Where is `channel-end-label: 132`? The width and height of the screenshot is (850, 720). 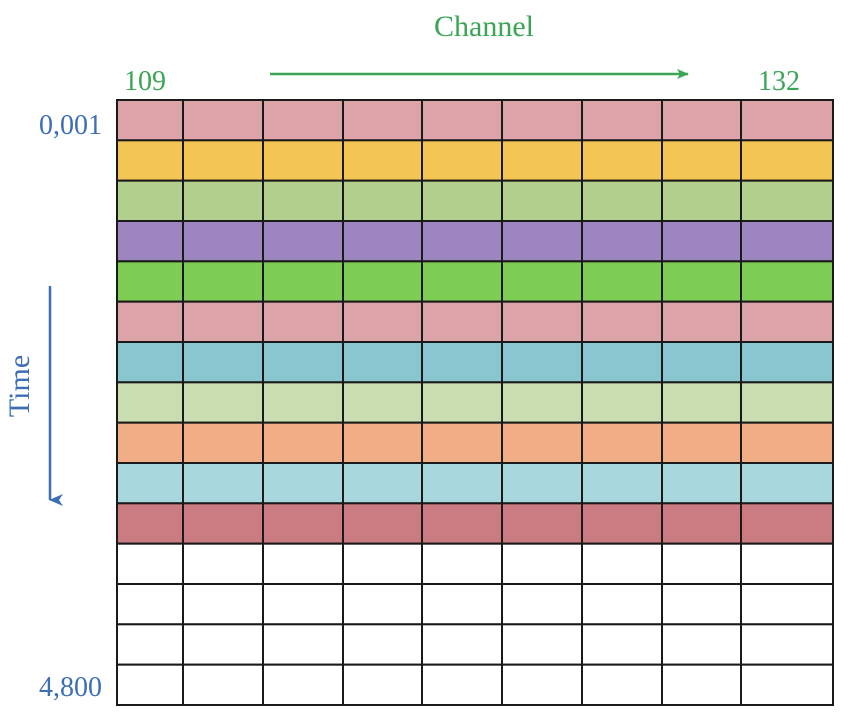
channel-end-label: 132 is located at coordinates (779, 81).